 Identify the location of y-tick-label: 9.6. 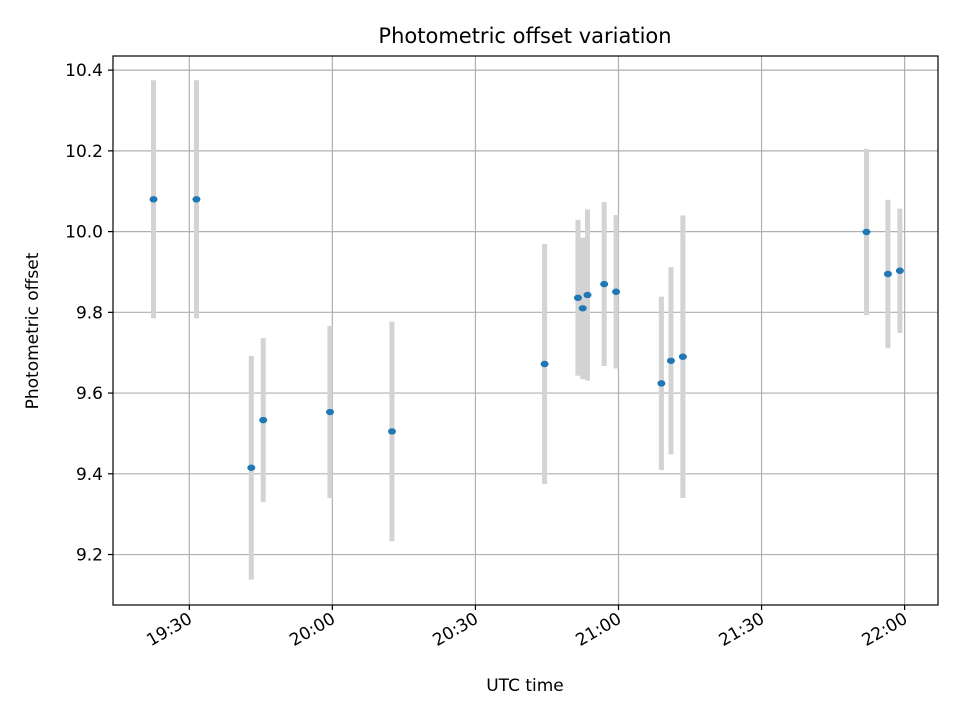
(89, 394).